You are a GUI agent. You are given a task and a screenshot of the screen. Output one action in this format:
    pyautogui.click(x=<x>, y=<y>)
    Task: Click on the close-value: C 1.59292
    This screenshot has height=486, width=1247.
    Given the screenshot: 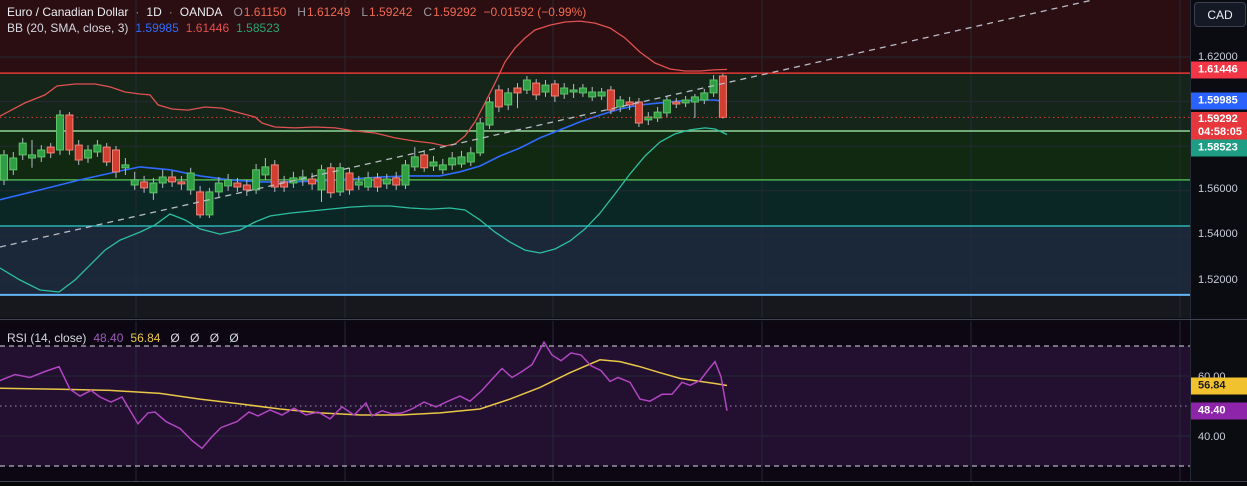 What is the action you would take?
    pyautogui.click(x=450, y=11)
    